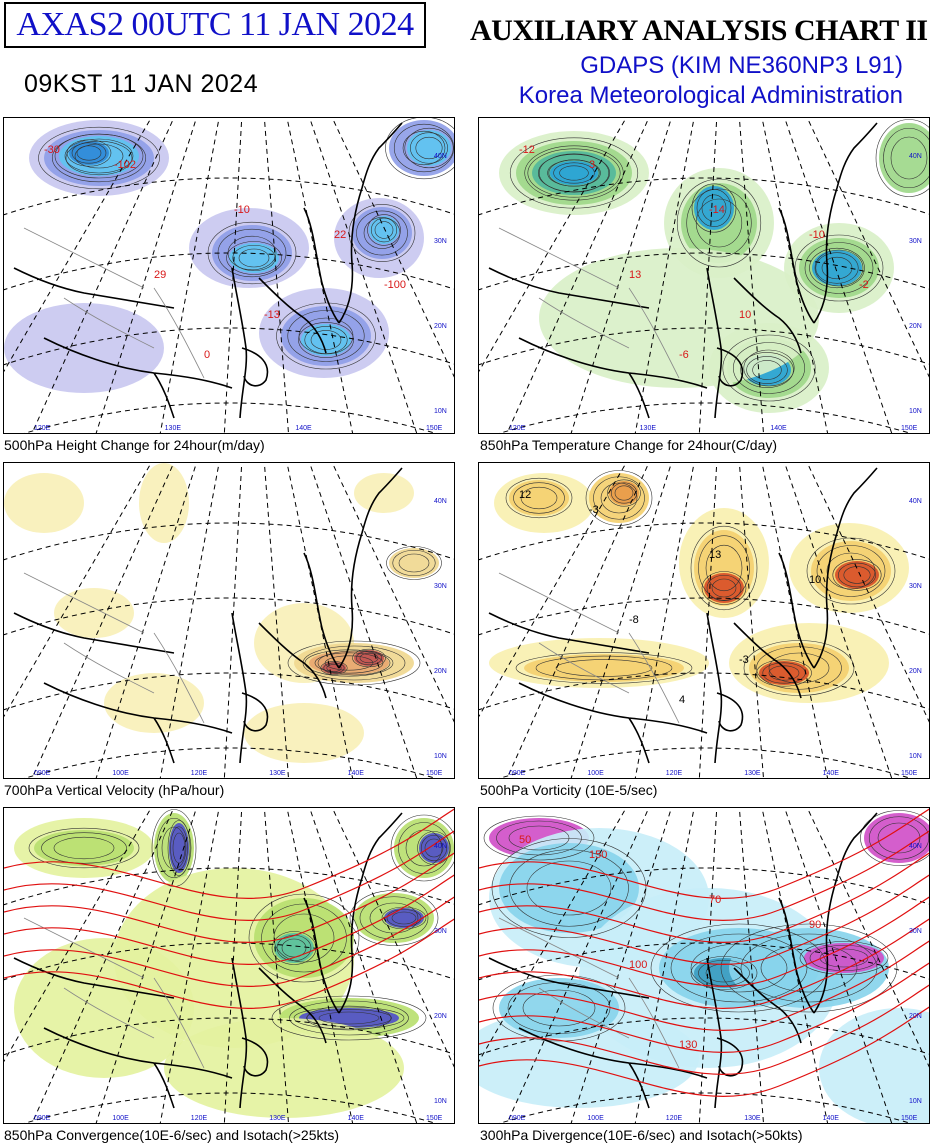 The width and height of the screenshot is (931, 1145). I want to click on latitude-label: 40N, so click(440, 156).